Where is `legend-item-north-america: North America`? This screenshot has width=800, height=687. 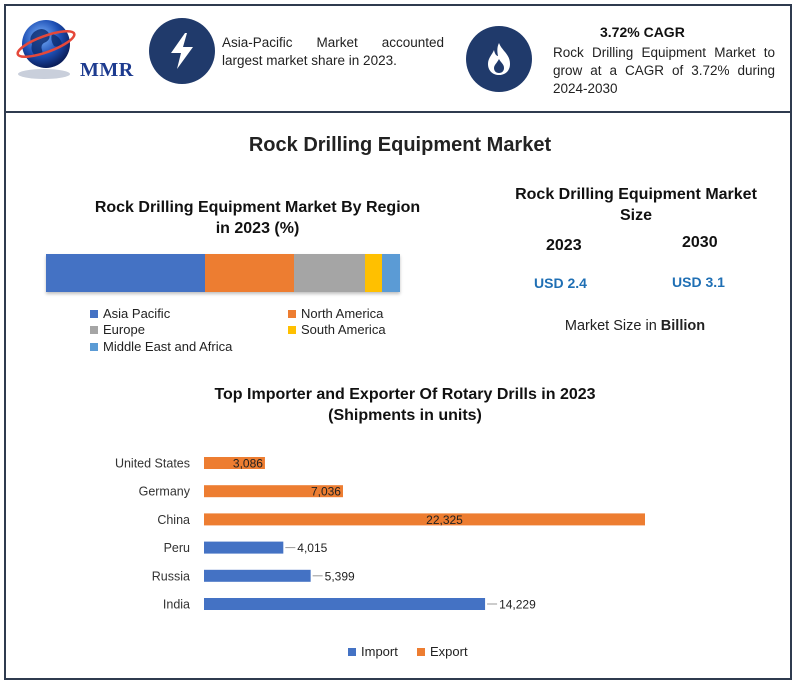 legend-item-north-america: North America is located at coordinates (335, 313).